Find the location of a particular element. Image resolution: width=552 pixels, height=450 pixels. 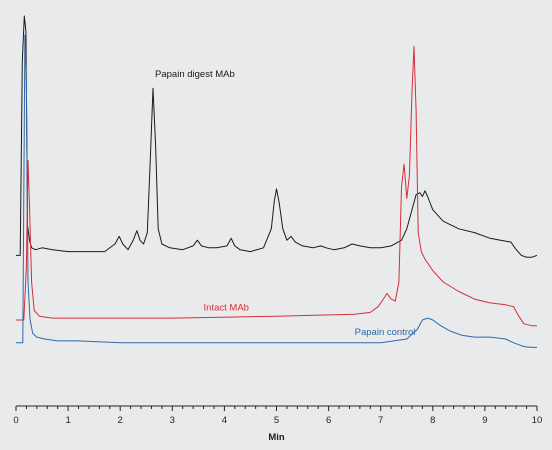

series-label-papain-control: Papain control is located at coordinates (385, 332).